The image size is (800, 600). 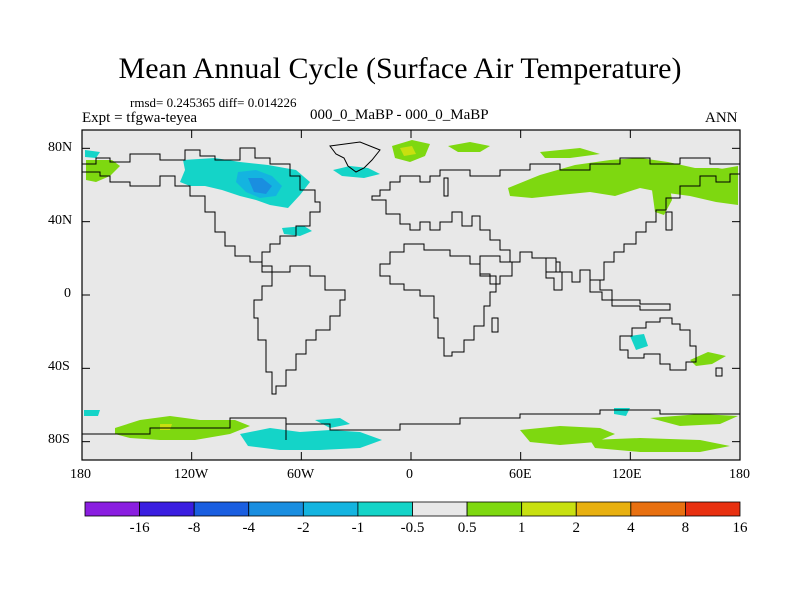 What do you see at coordinates (719, 372) in the screenshot?
I see `outline-new-zealand` at bounding box center [719, 372].